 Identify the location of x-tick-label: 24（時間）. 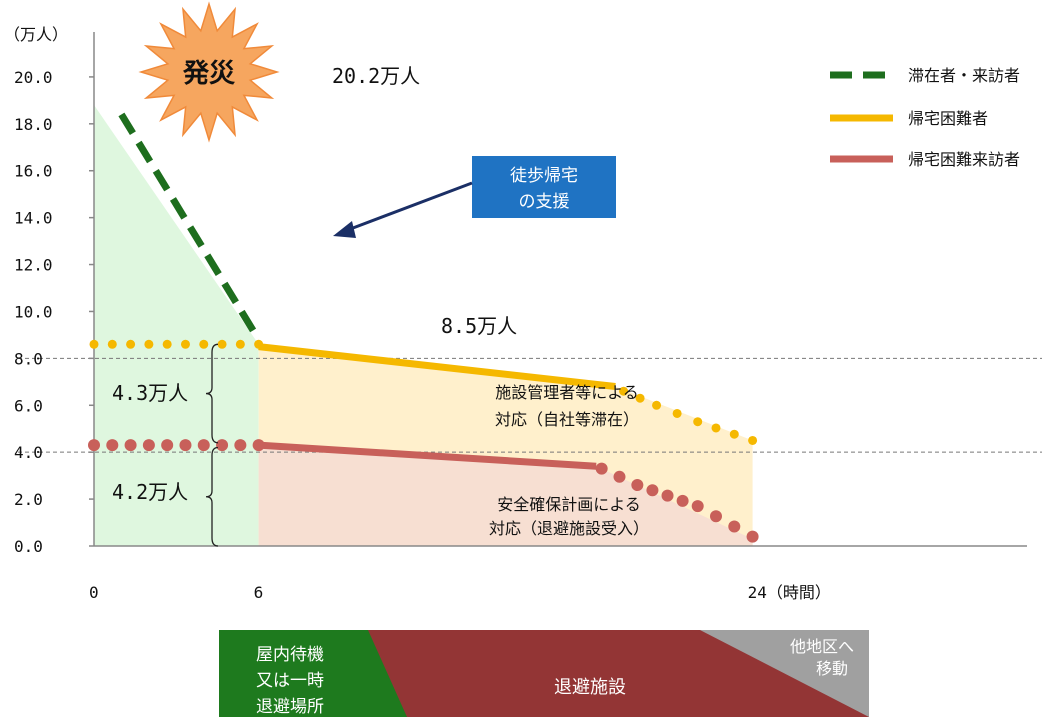
(789, 592).